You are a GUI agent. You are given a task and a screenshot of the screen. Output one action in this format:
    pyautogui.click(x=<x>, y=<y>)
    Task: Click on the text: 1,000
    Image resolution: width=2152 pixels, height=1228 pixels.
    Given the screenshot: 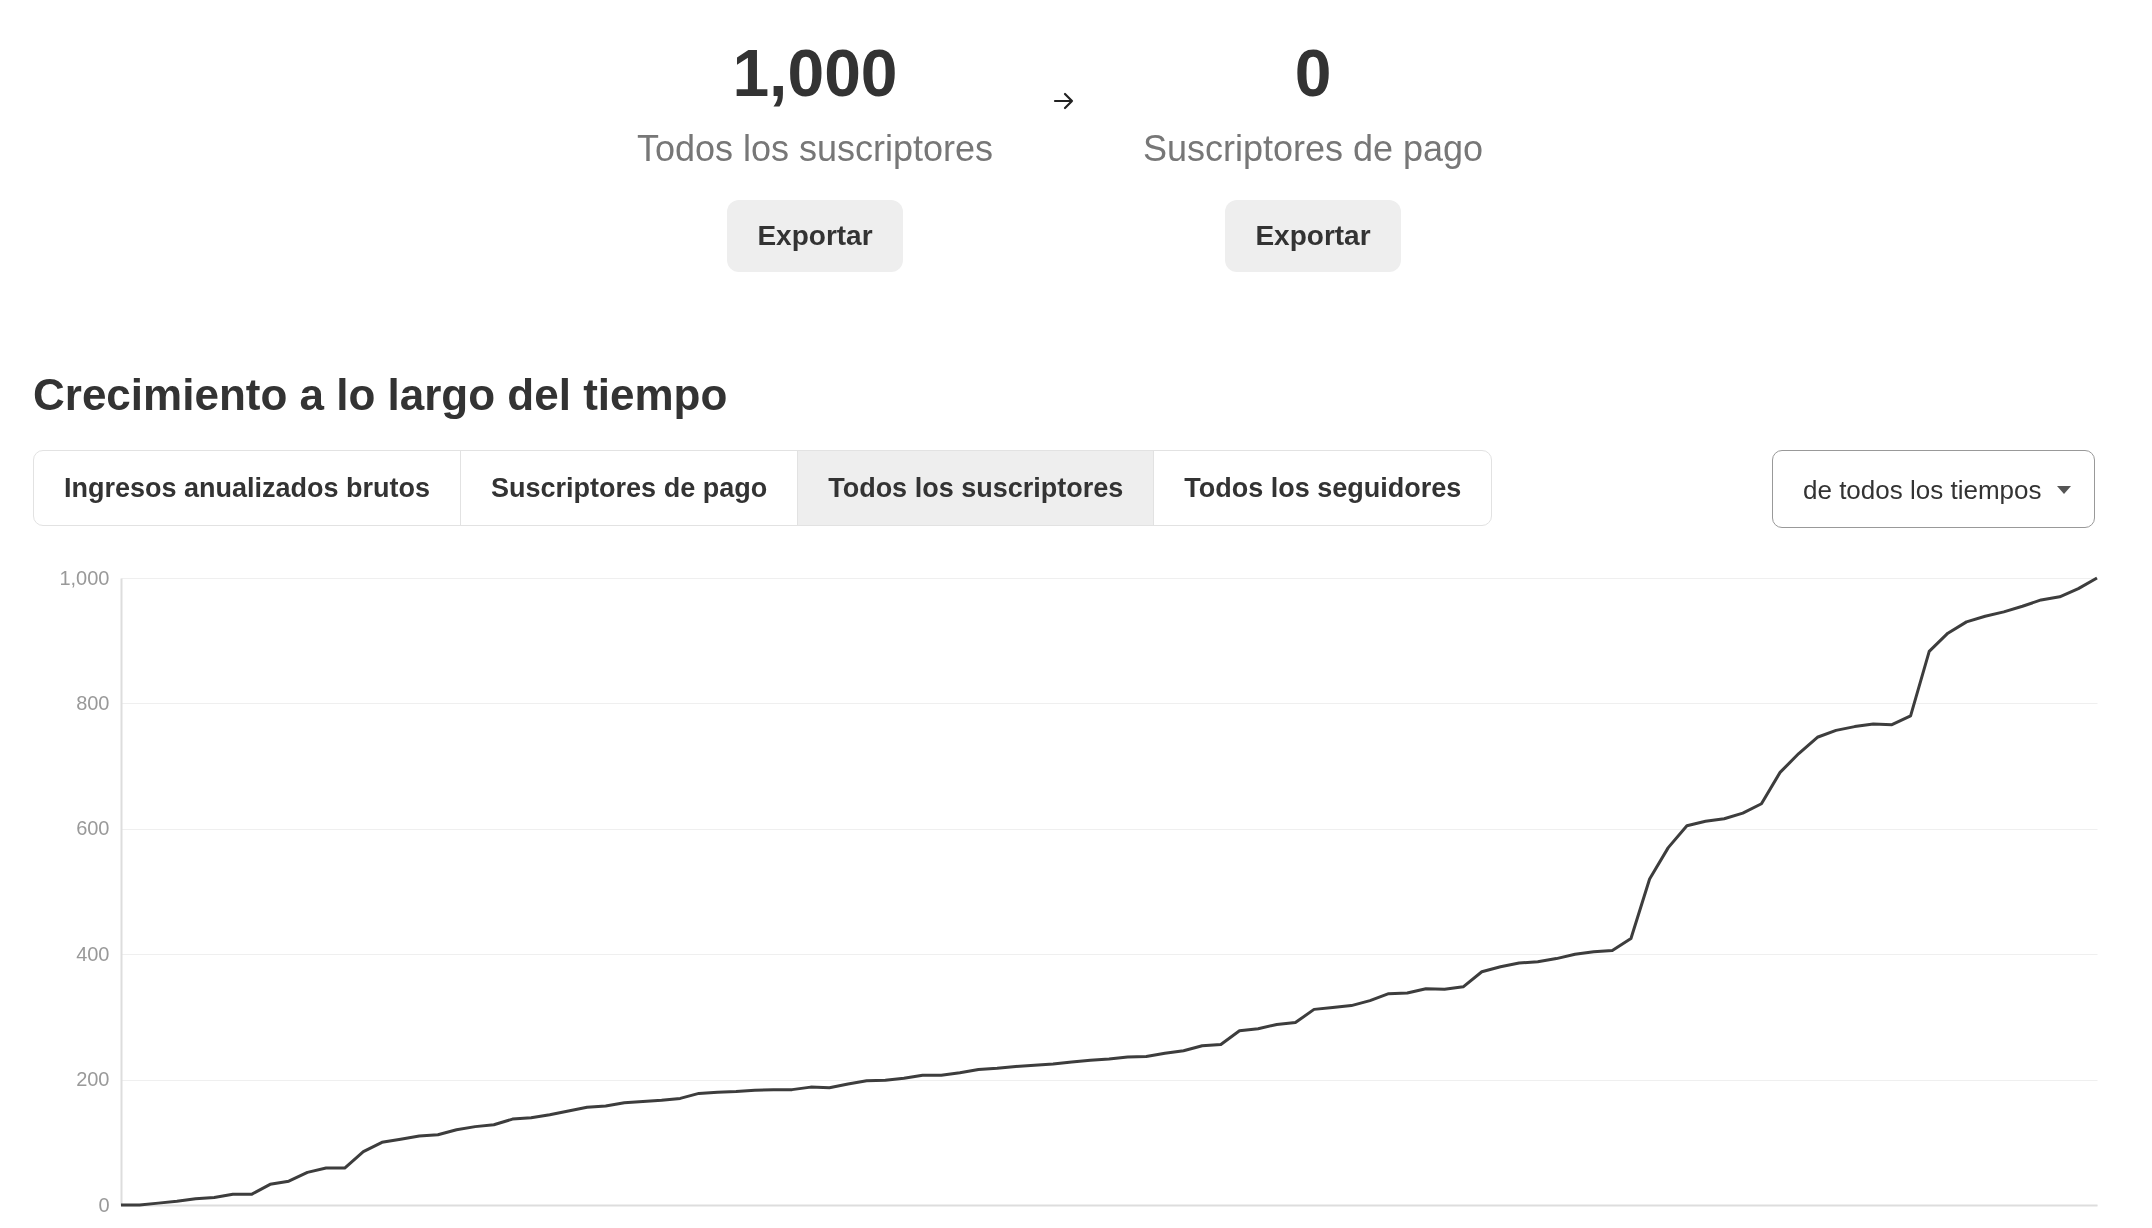 What is the action you would take?
    pyautogui.click(x=815, y=73)
    